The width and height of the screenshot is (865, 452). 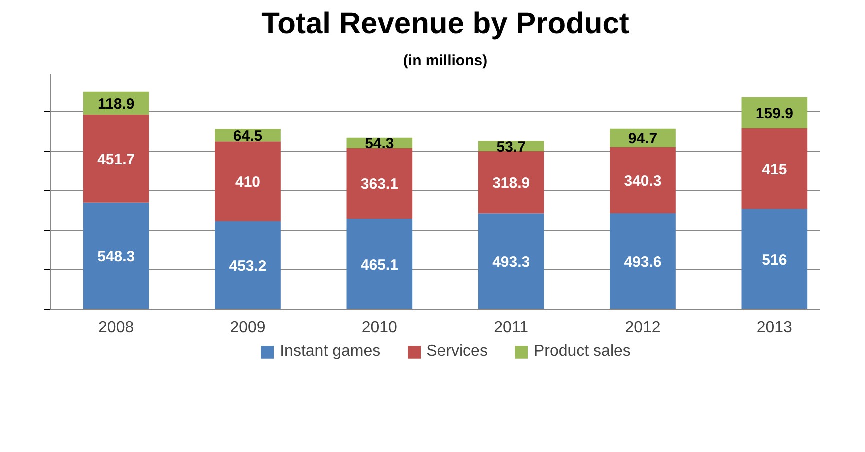 I want to click on data-label: 453.2, so click(x=248, y=266).